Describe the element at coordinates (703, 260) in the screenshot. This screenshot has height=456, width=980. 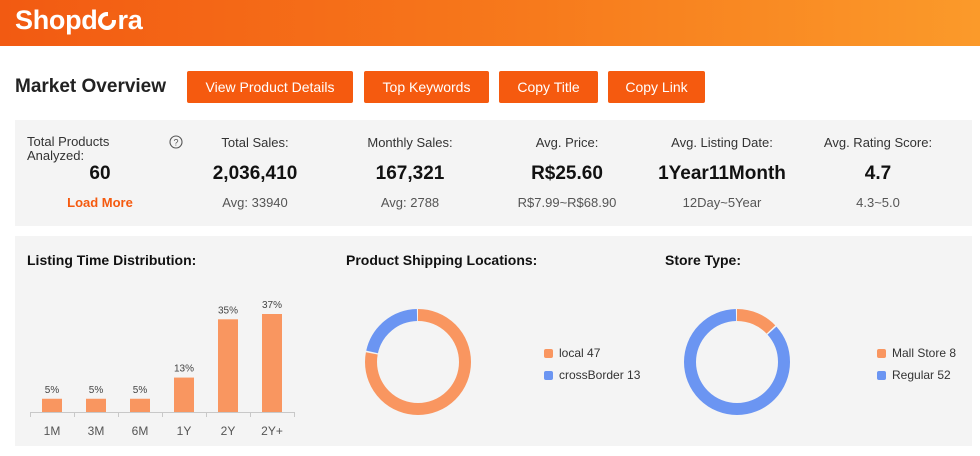
I see `store-type-chart-title: Store Type:` at that location.